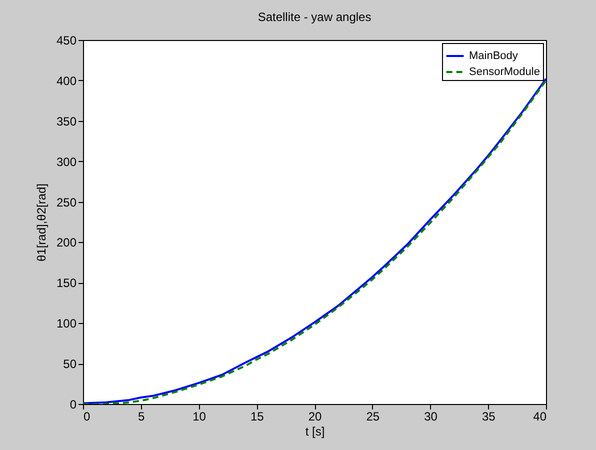 Image resolution: width=596 pixels, height=450 pixels. What do you see at coordinates (66, 243) in the screenshot?
I see `y-tick-label: 200` at bounding box center [66, 243].